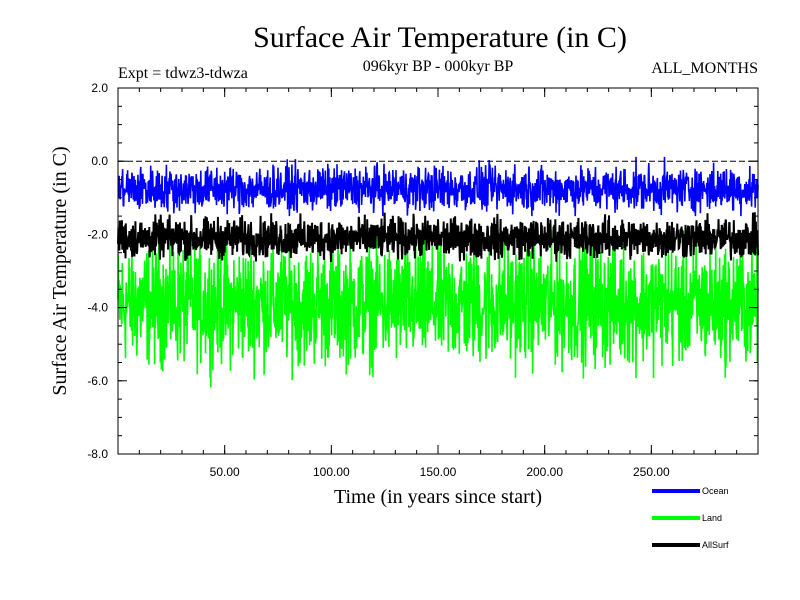  Describe the element at coordinates (99, 88) in the screenshot. I see `y-tick-label: 2.0` at that location.